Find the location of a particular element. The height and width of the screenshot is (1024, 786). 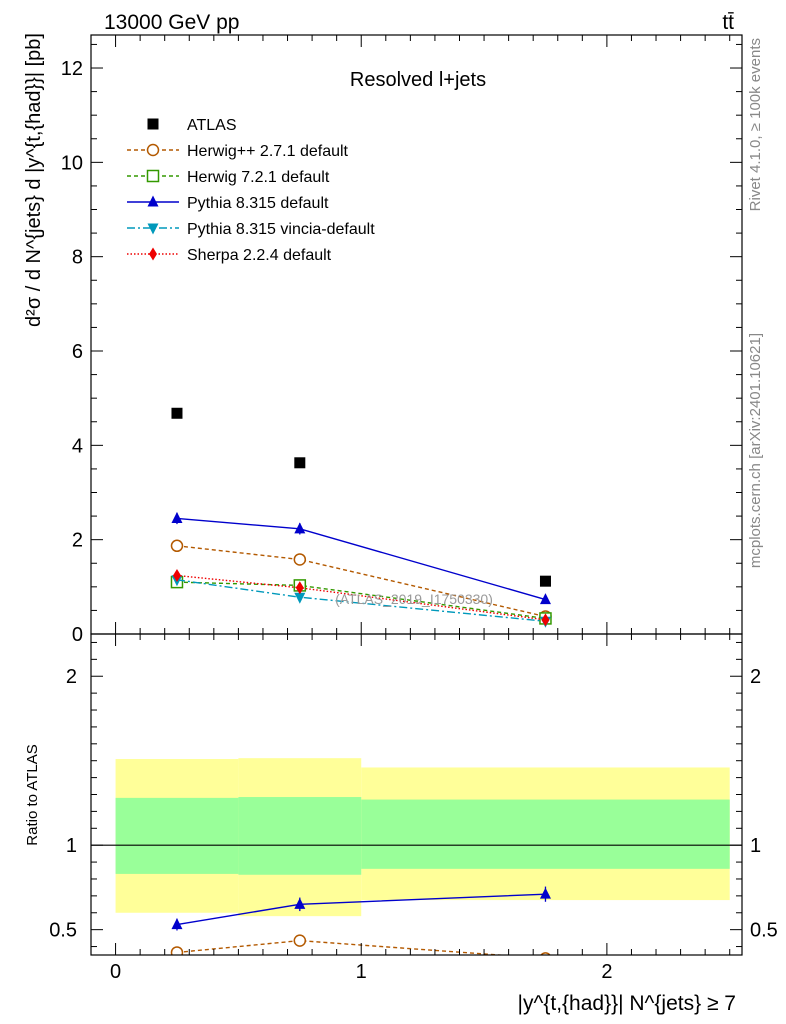

y-tick-label: 6 is located at coordinates (77, 352).